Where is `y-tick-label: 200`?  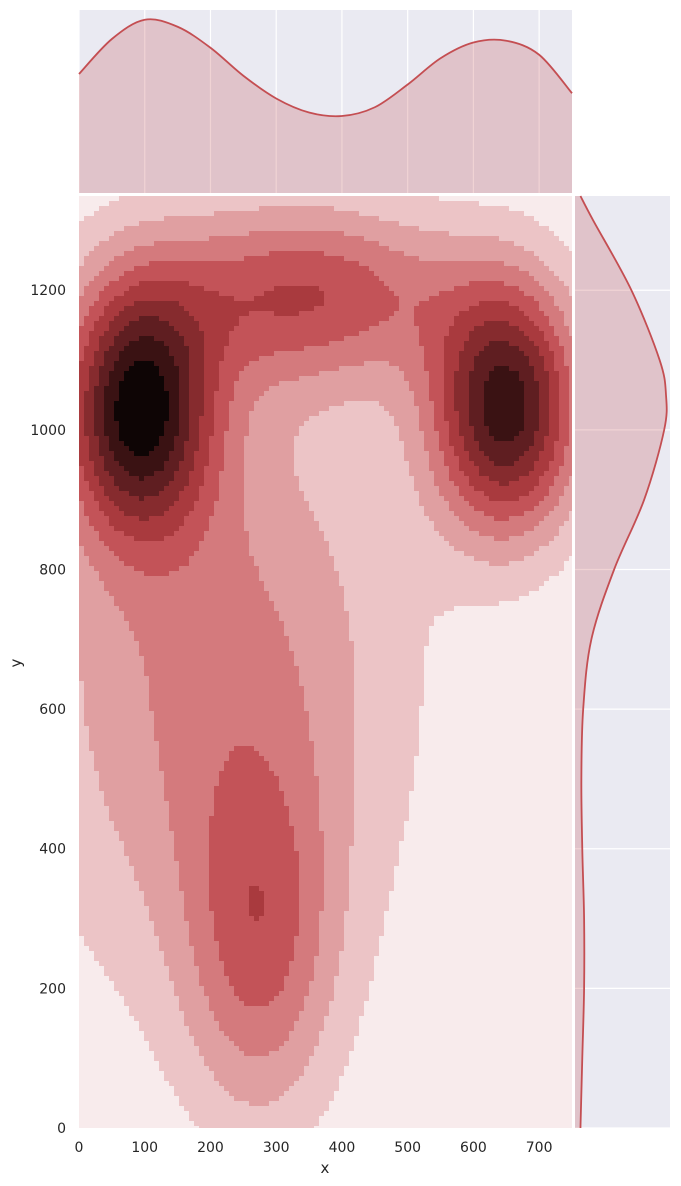
y-tick-label: 200 is located at coordinates (52, 989).